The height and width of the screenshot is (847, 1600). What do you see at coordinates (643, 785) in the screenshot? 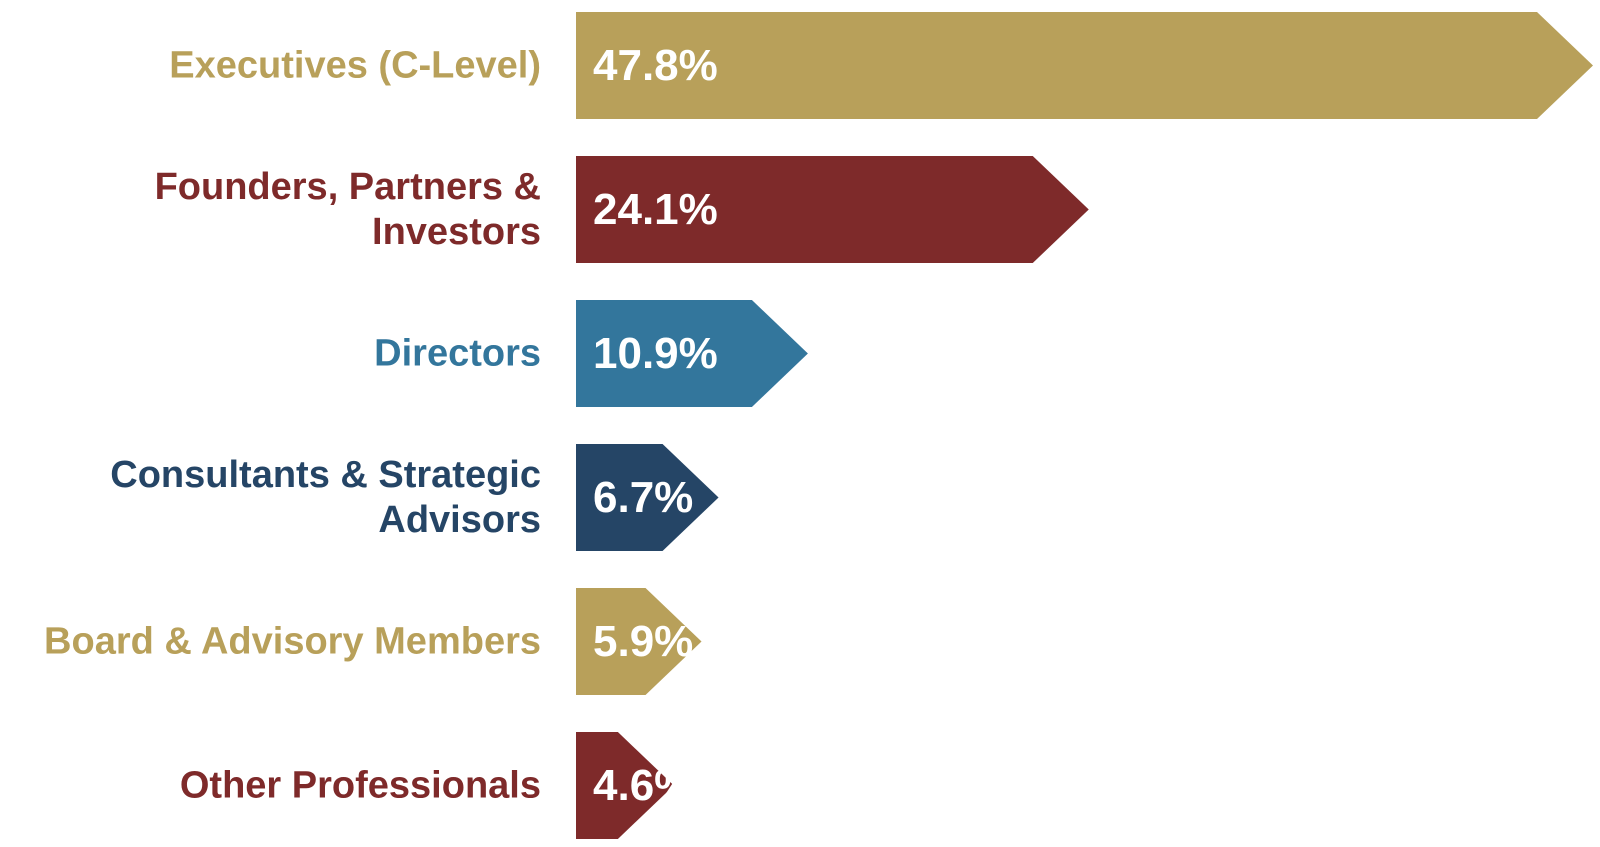
I see `value-label: 4.6%` at bounding box center [643, 785].